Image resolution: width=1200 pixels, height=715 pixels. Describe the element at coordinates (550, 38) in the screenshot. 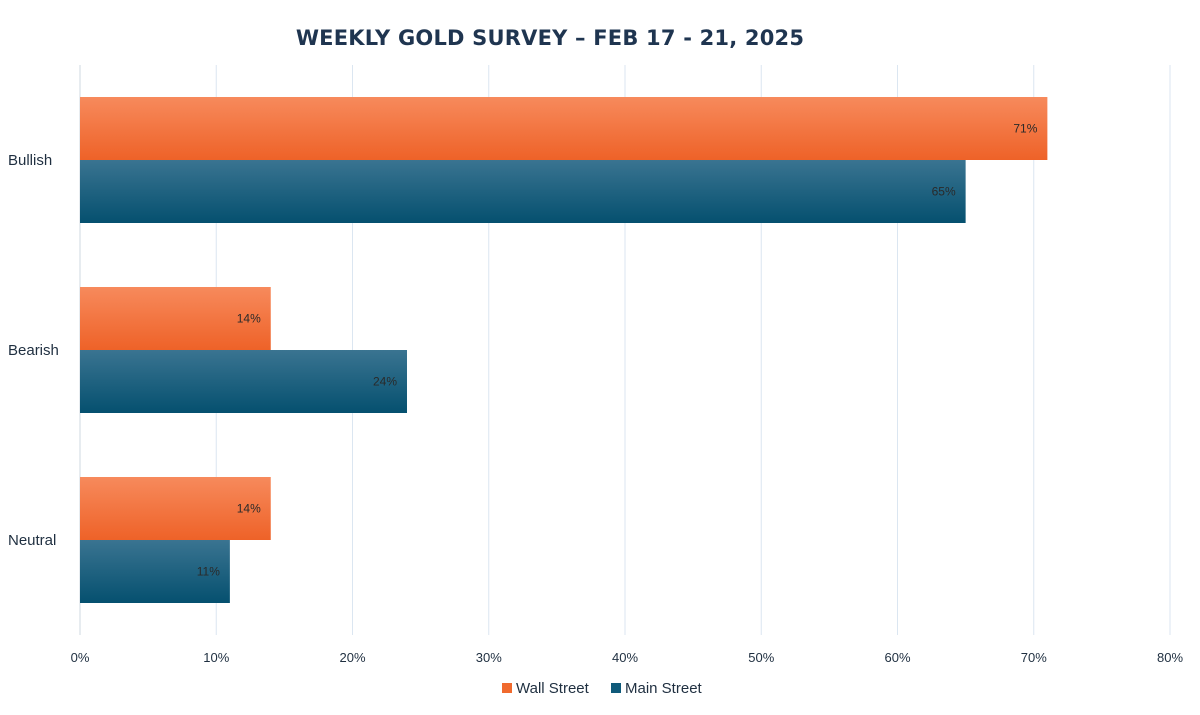

I see `chart-title: WEEKLY GOLD SURVEY – FEB 17 - 21, 2025` at that location.